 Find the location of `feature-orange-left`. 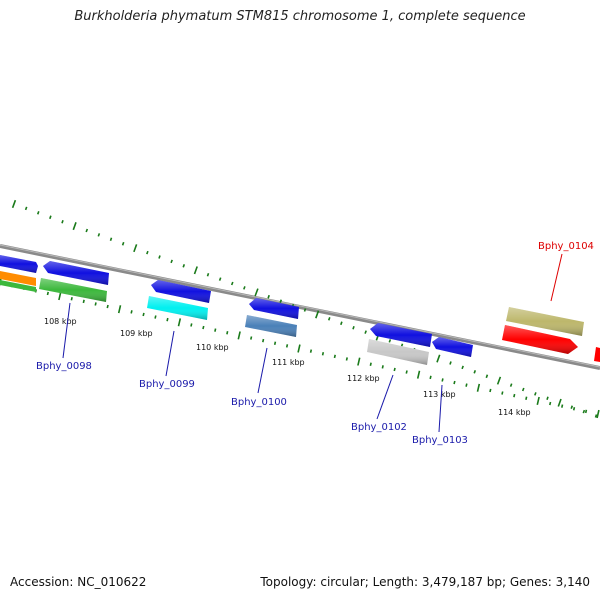

feature-orange-left is located at coordinates (18, 278).